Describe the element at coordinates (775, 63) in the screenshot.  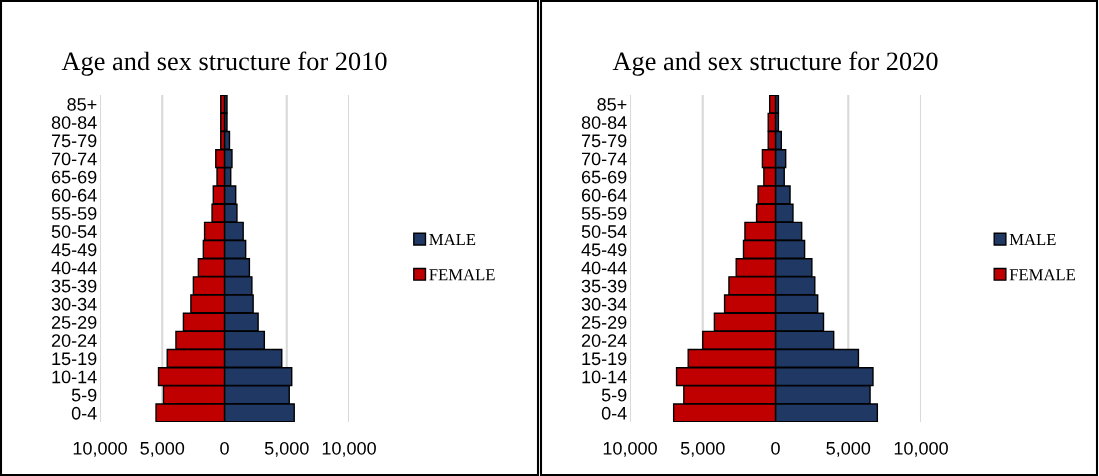
I see `chart-title: Age and sex structure for 2020` at that location.